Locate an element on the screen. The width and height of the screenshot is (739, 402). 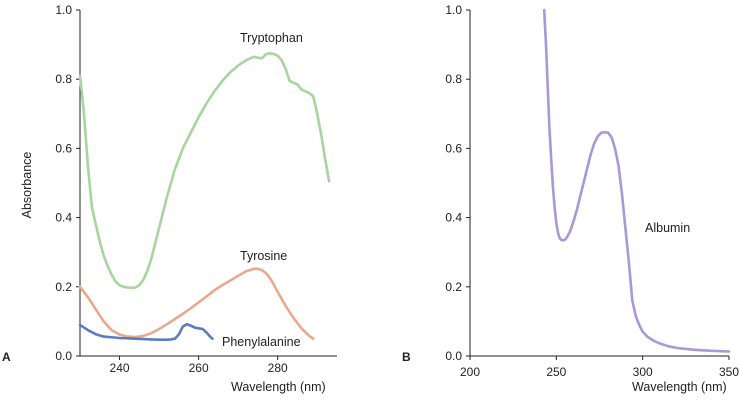
tryptophan-label: Tryptophan is located at coordinates (271, 38).